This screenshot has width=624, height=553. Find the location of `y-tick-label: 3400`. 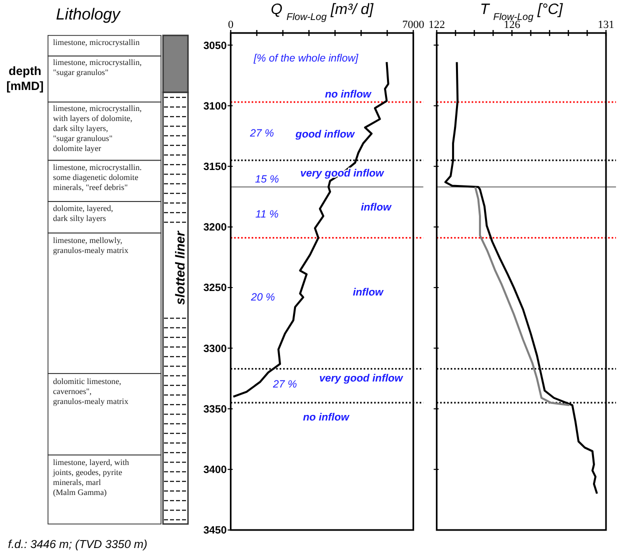

y-tick-label: 3400 is located at coordinates (215, 470).